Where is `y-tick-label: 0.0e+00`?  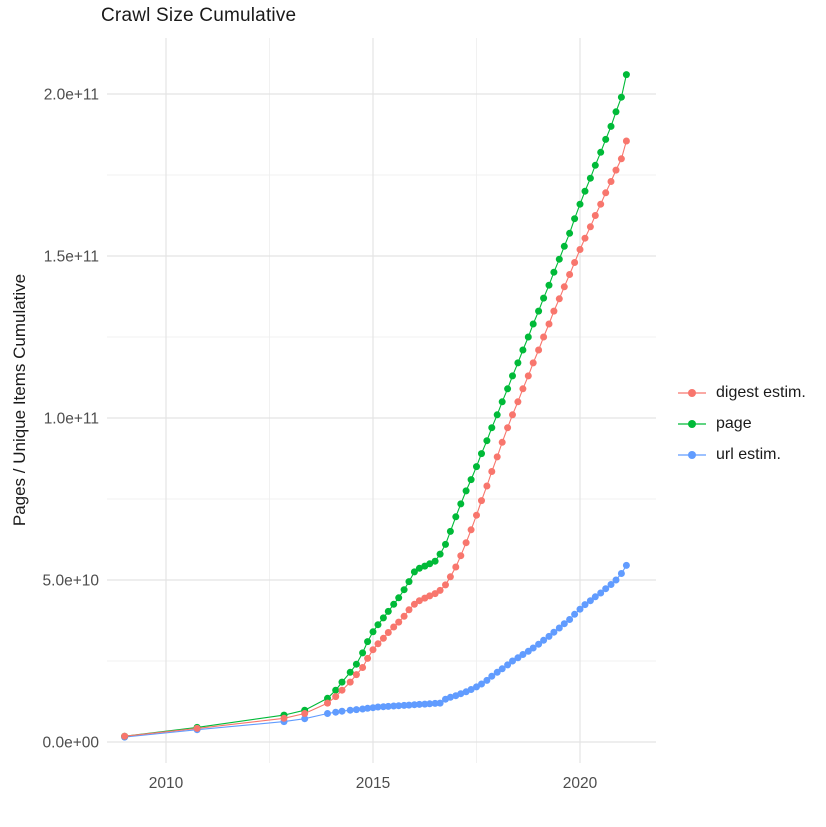
y-tick-label: 0.0e+00 is located at coordinates (71, 743).